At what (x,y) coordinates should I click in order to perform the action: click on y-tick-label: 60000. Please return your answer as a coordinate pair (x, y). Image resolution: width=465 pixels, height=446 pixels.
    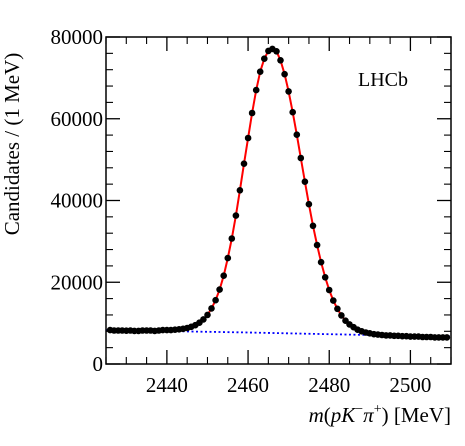
    Looking at the image, I should click on (77, 119).